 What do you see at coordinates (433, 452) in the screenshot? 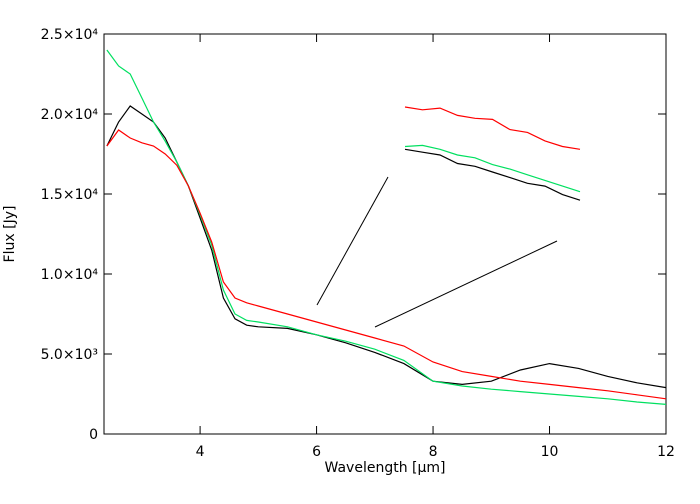
I see `x-tick-label: 8` at bounding box center [433, 452].